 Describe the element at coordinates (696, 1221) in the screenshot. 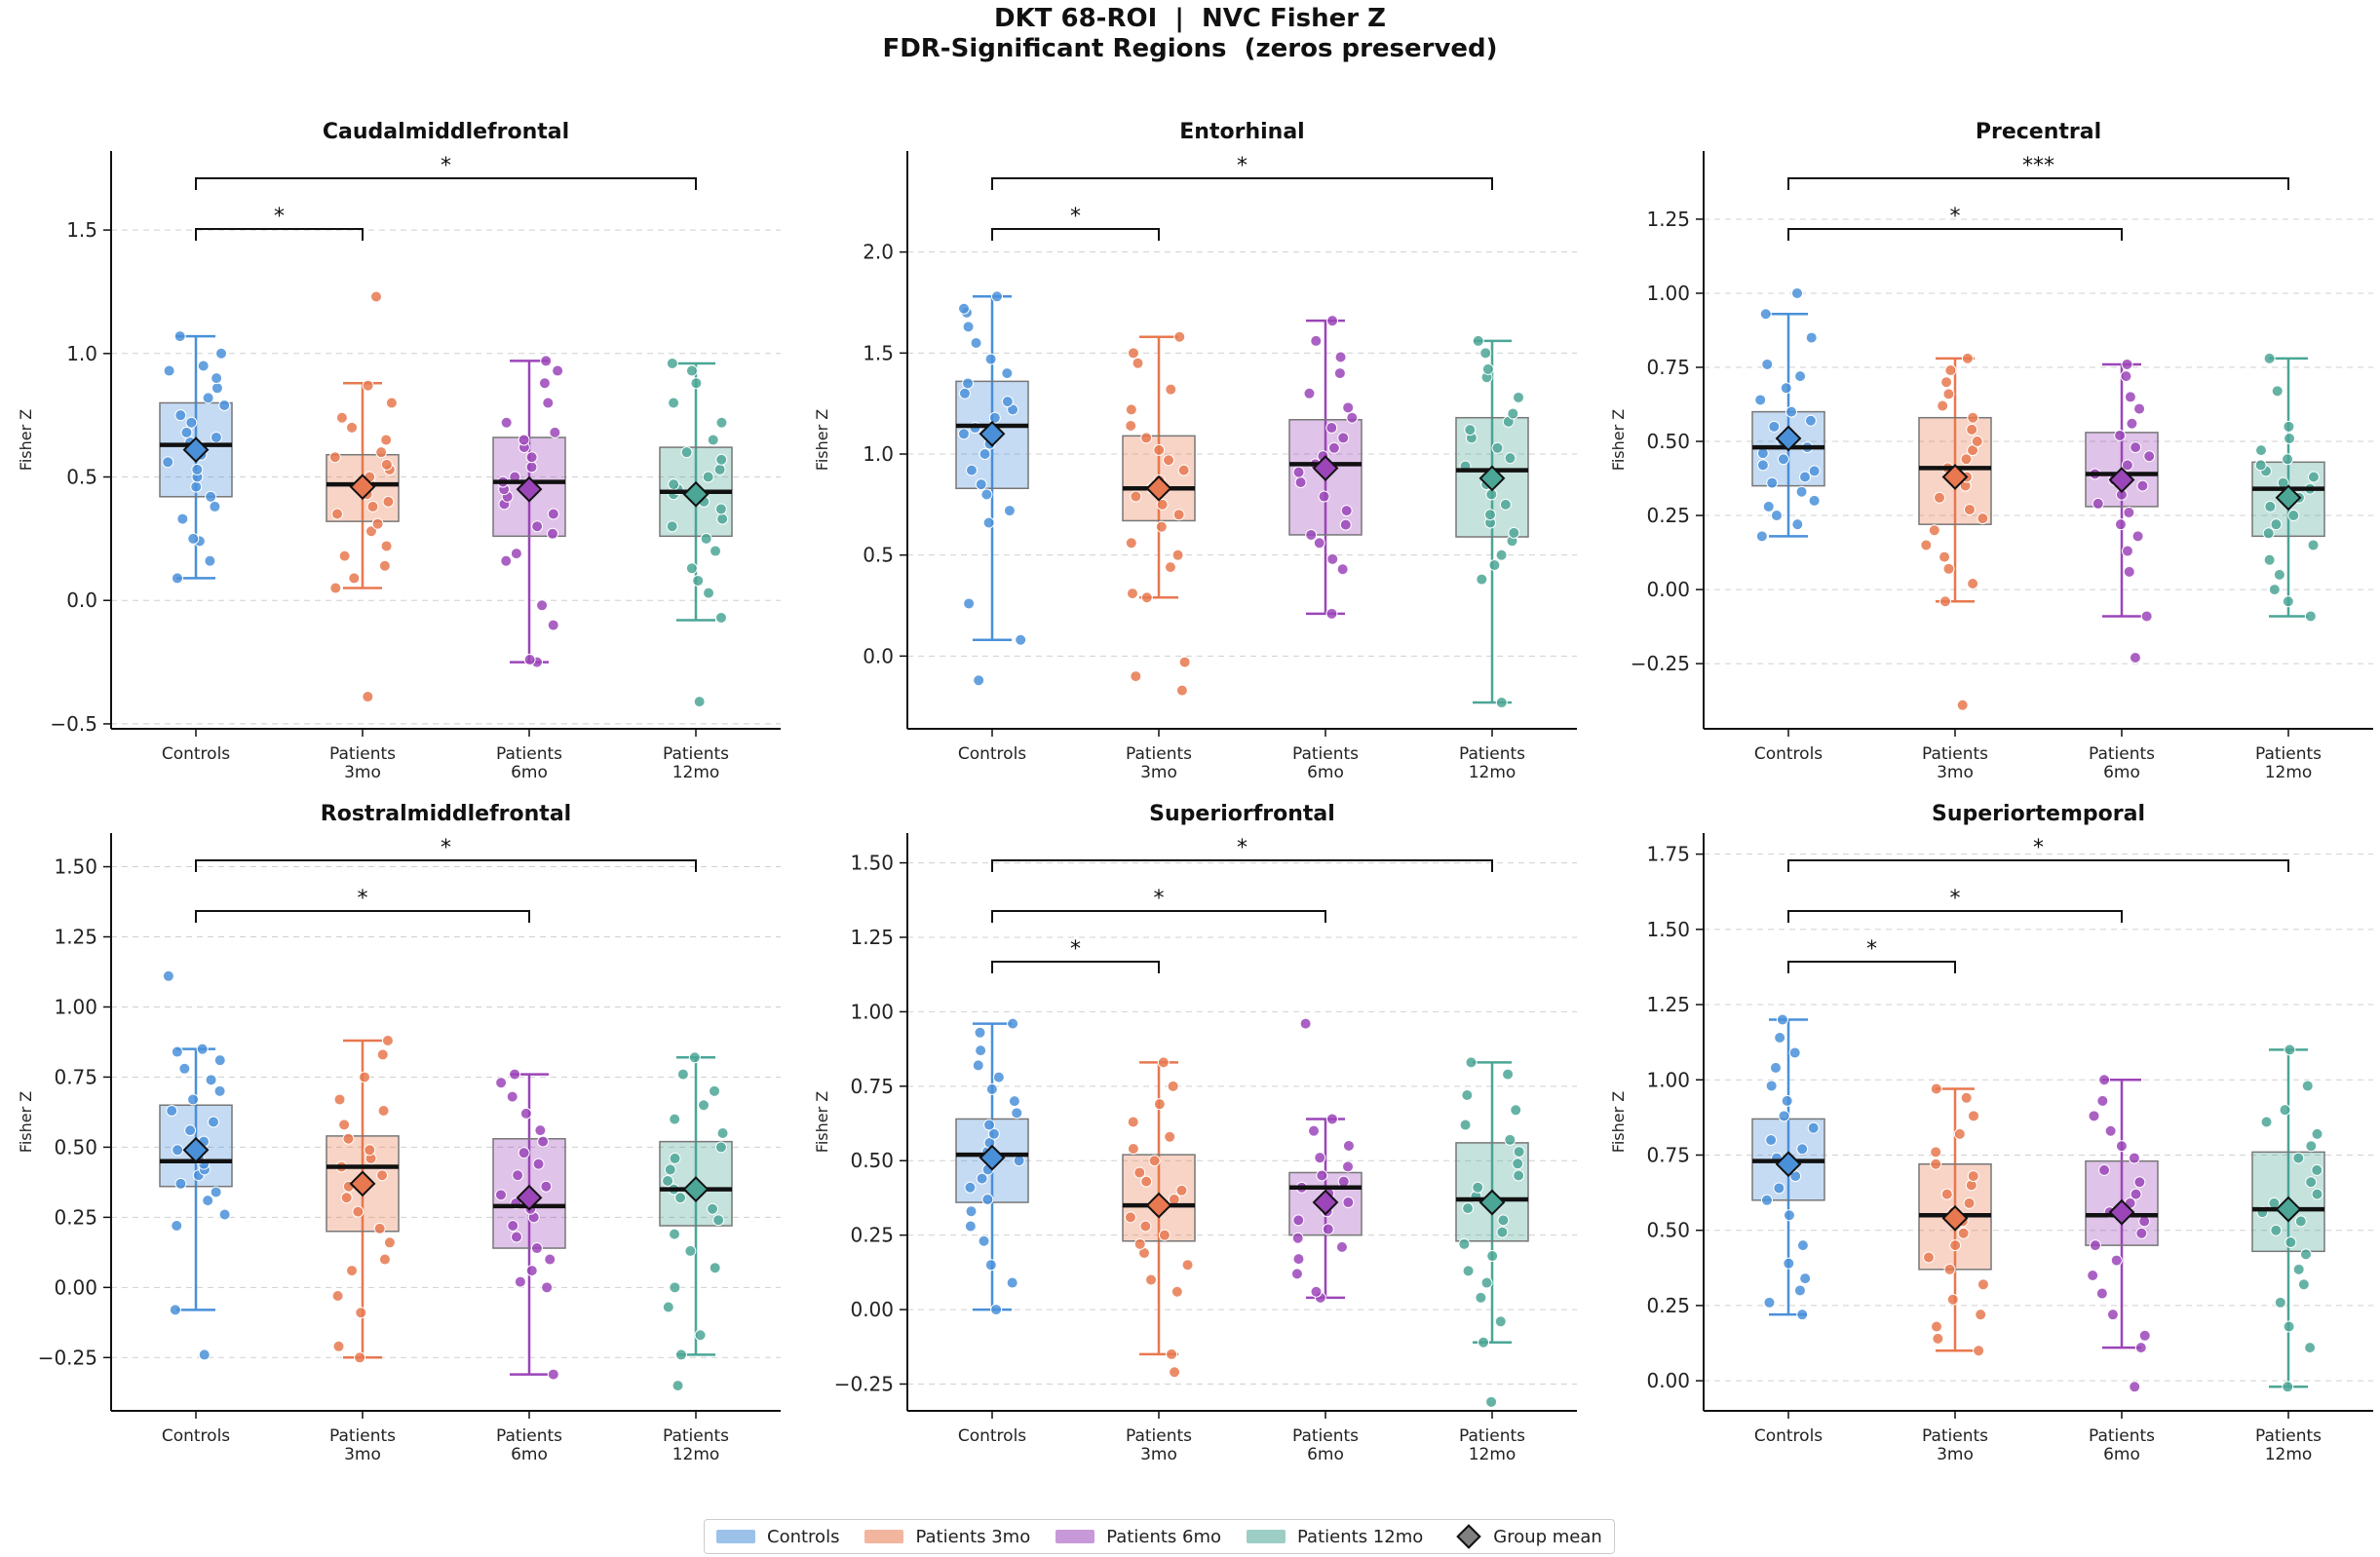

I see `box-patients-12mo` at that location.